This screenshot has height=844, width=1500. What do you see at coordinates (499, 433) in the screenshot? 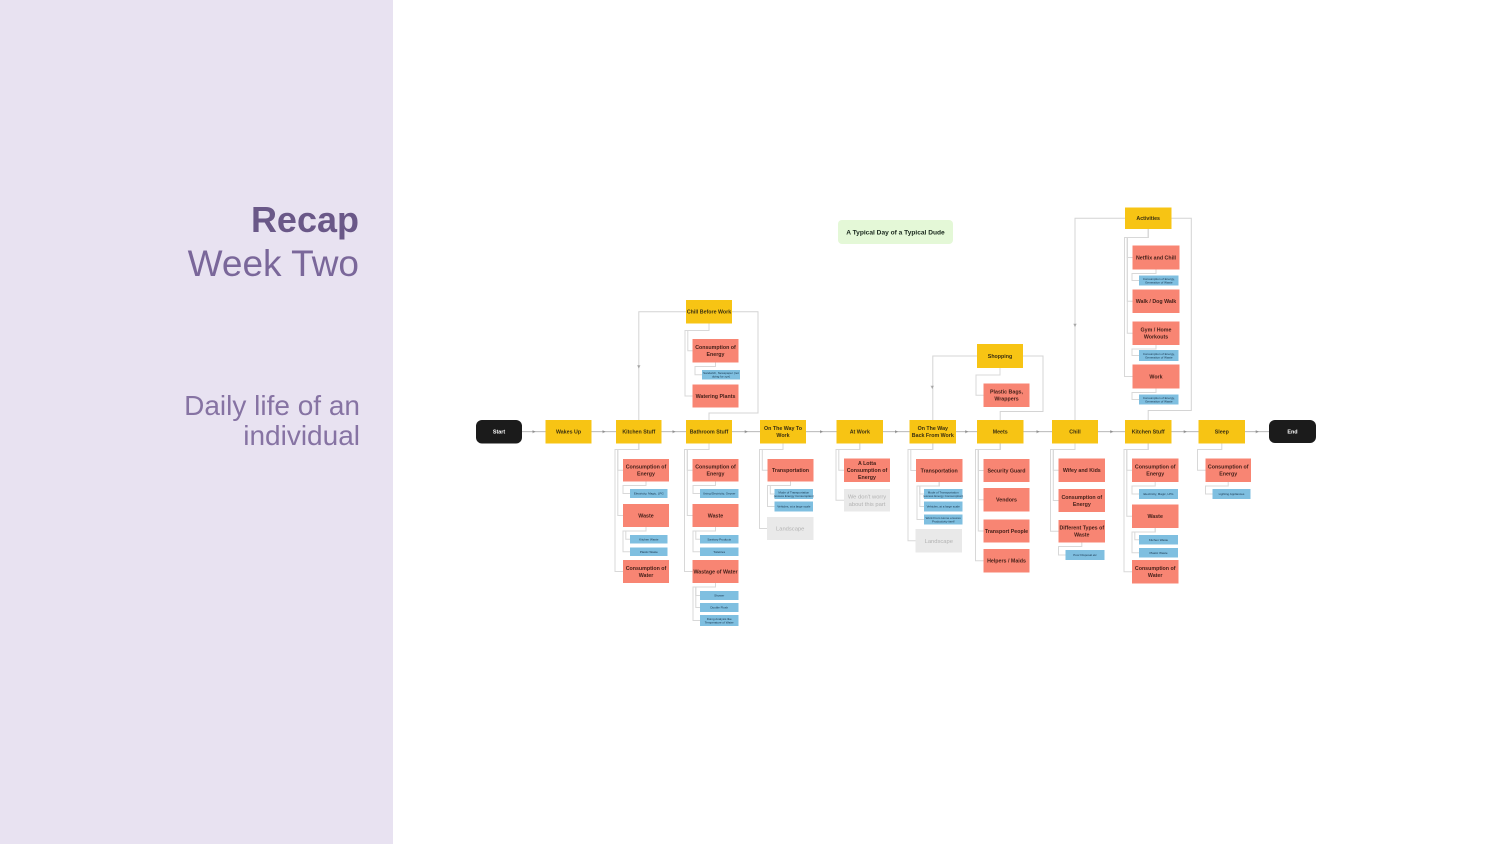
I see `svg-text: Start` at bounding box center [499, 433].